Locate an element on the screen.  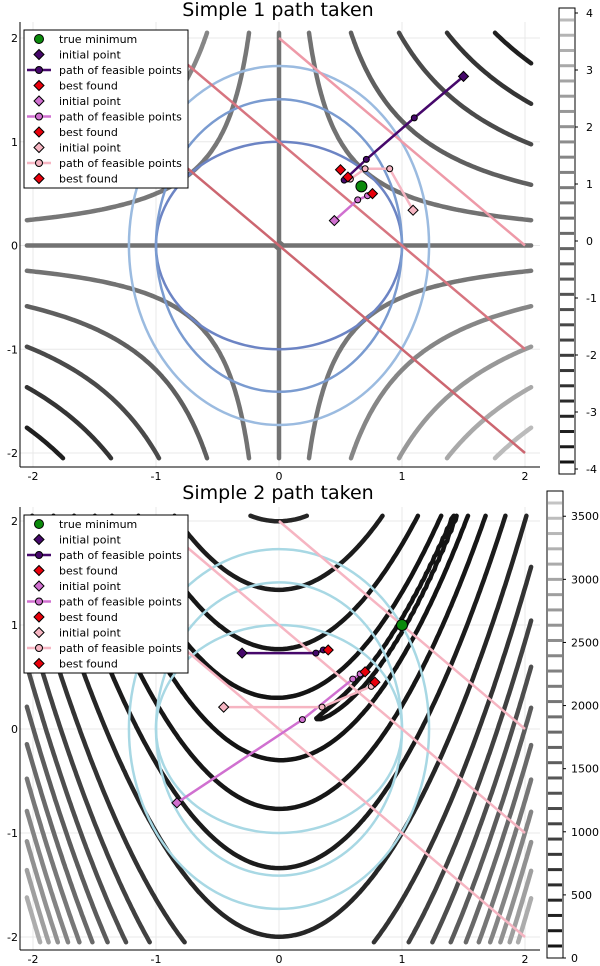
y-tick-label: -2 is located at coordinates (12, 453).